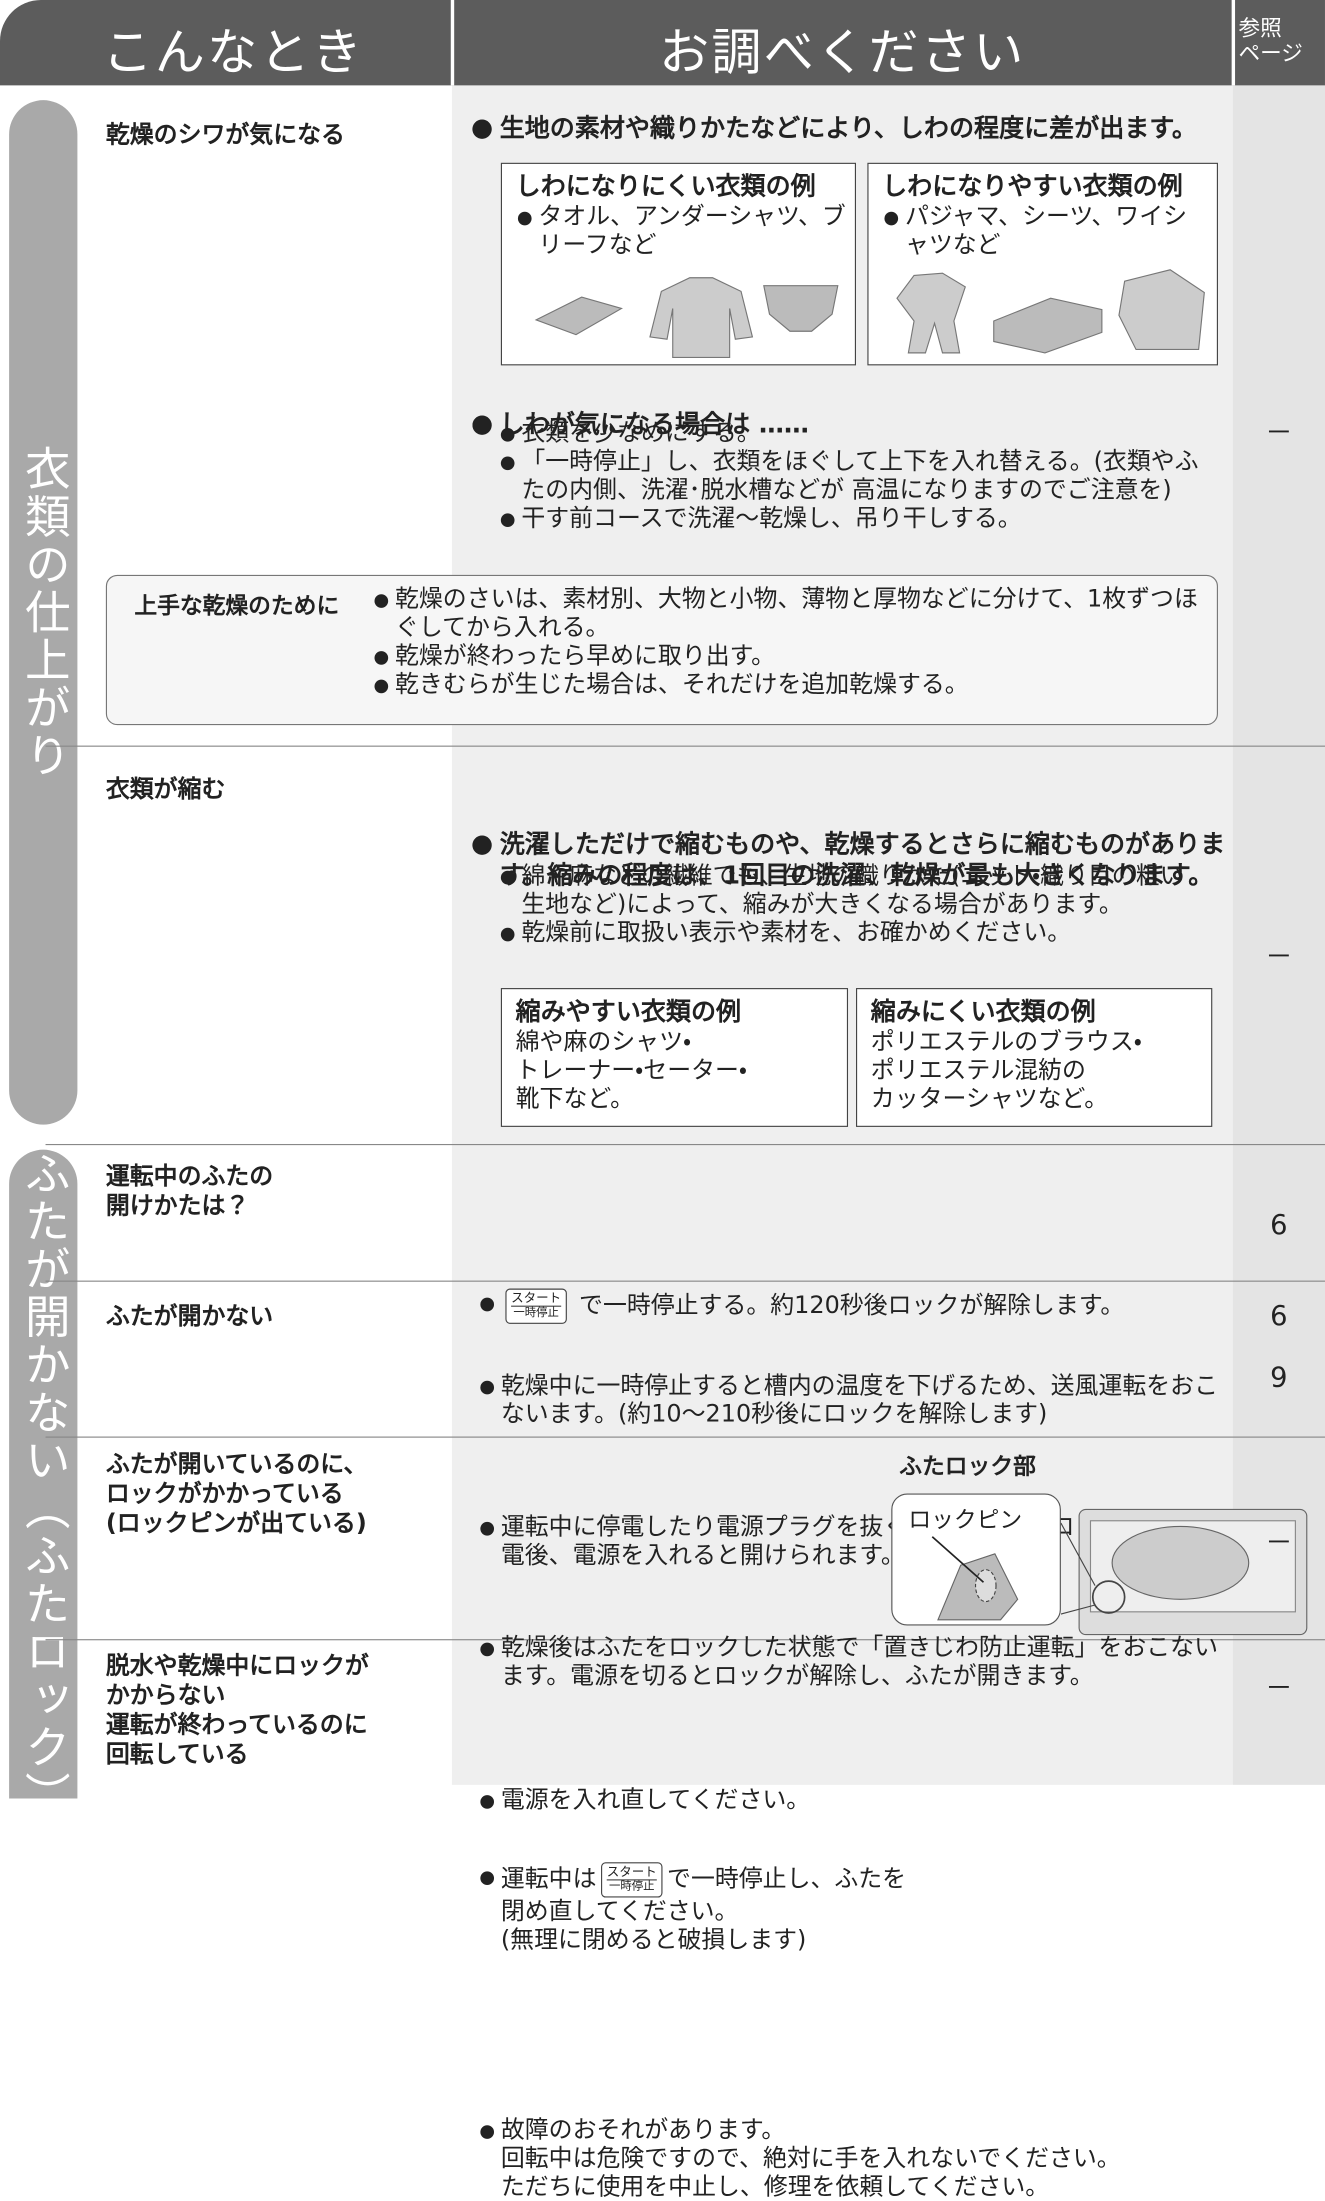 This screenshot has width=1325, height=2201. I want to click on item: スタート 一時停止 で一時停止する。約120秒後ロックが解除します。, so click(859, 1306).